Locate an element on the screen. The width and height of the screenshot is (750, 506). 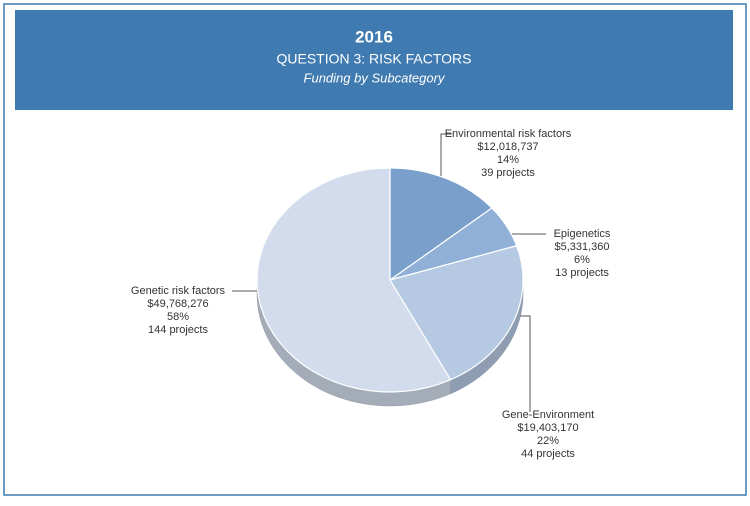
projects-label: 39 projects is located at coordinates (508, 173).